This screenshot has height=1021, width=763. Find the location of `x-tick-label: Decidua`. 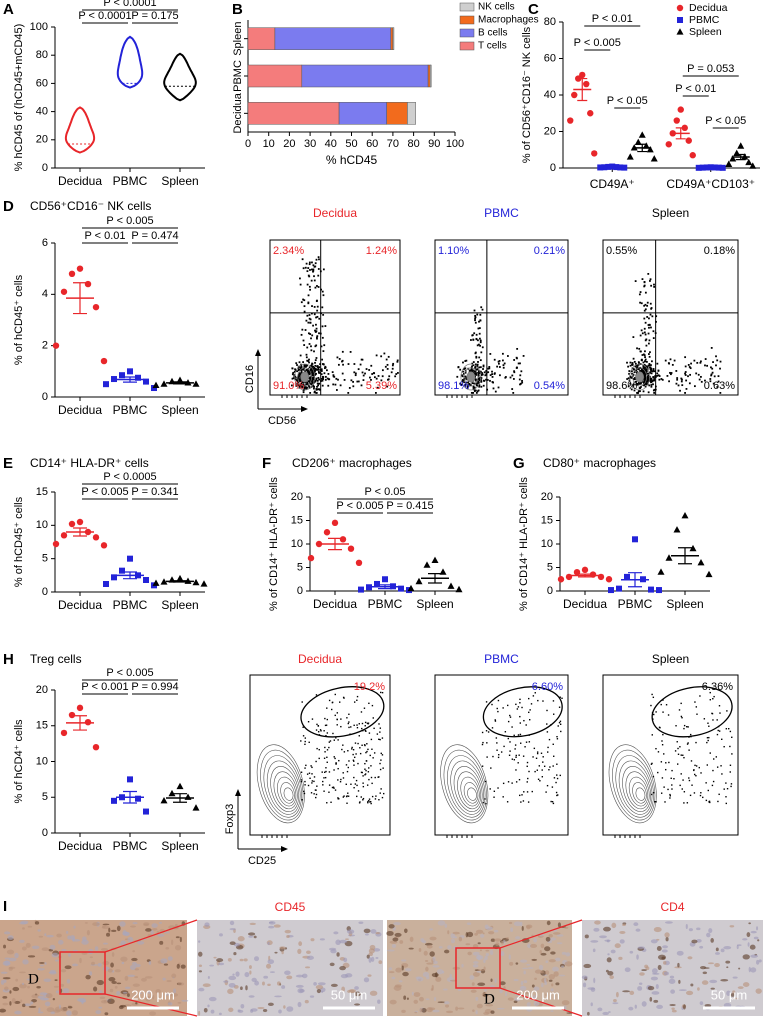

x-tick-label: Decidua is located at coordinates (80, 605).